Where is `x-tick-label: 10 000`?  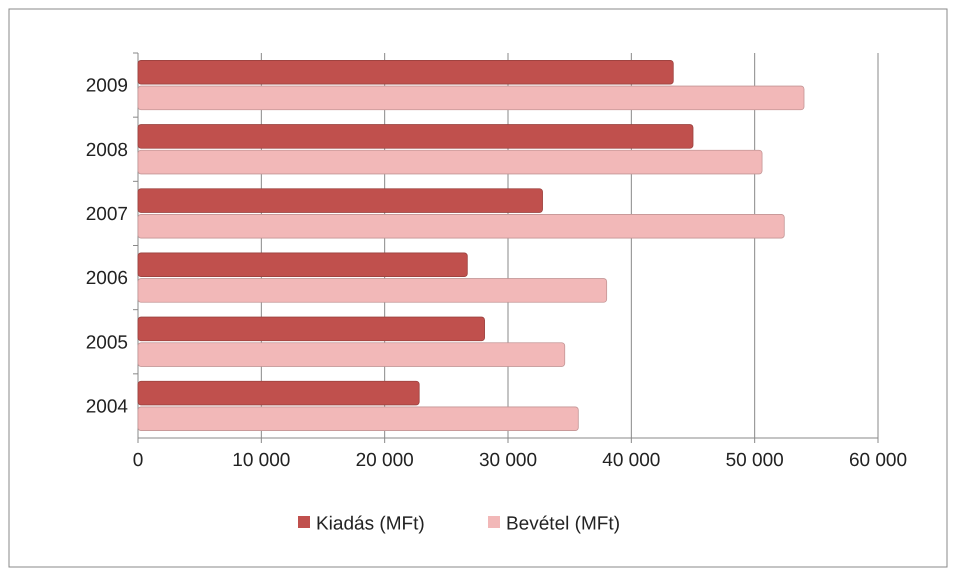 x-tick-label: 10 000 is located at coordinates (261, 460).